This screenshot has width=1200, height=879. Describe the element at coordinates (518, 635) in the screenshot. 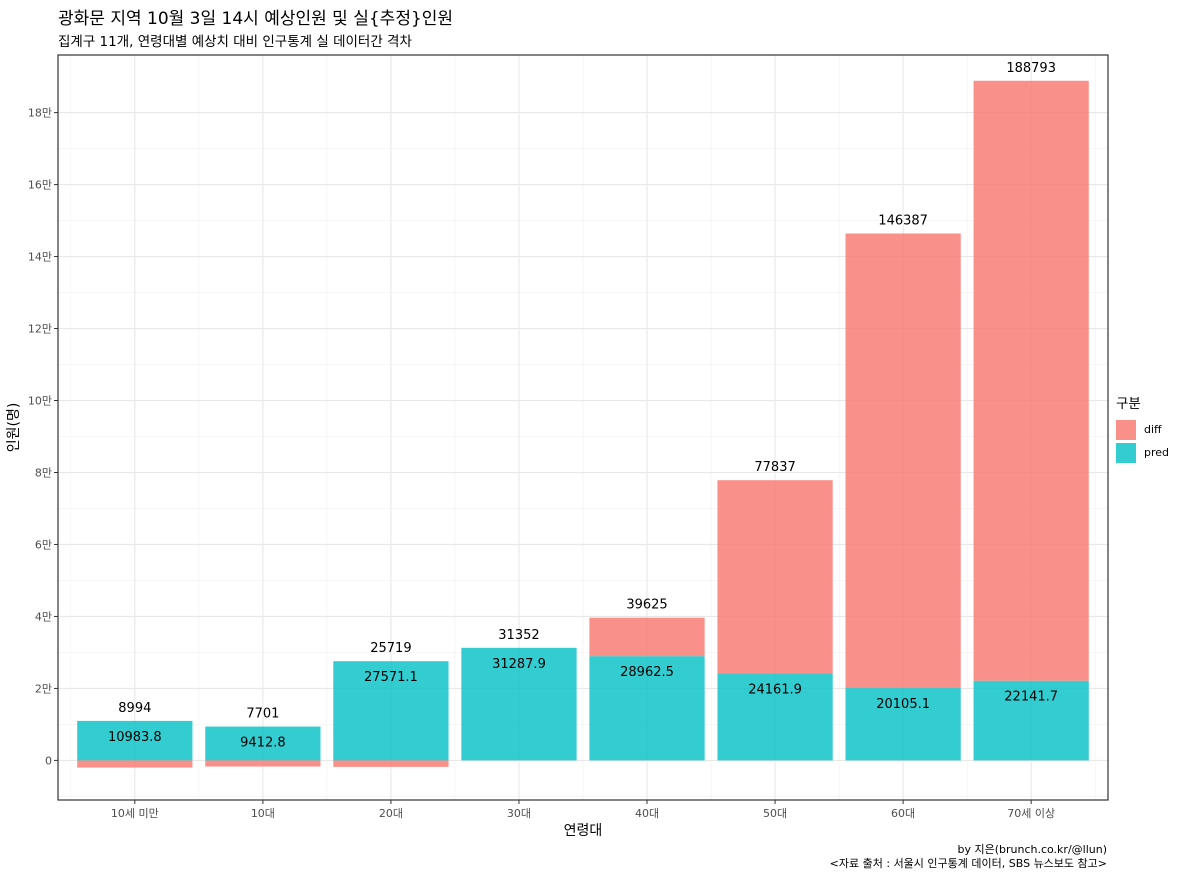

I see `data-label-total: 31352` at that location.